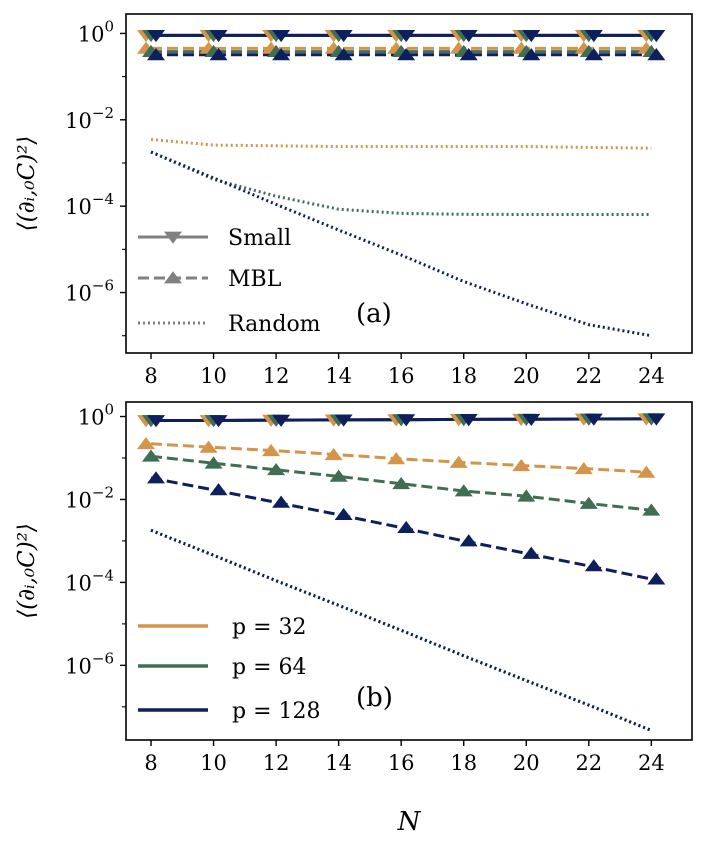  What do you see at coordinates (276, 711) in the screenshot?
I see `legend-label-p2: p = 128` at bounding box center [276, 711].